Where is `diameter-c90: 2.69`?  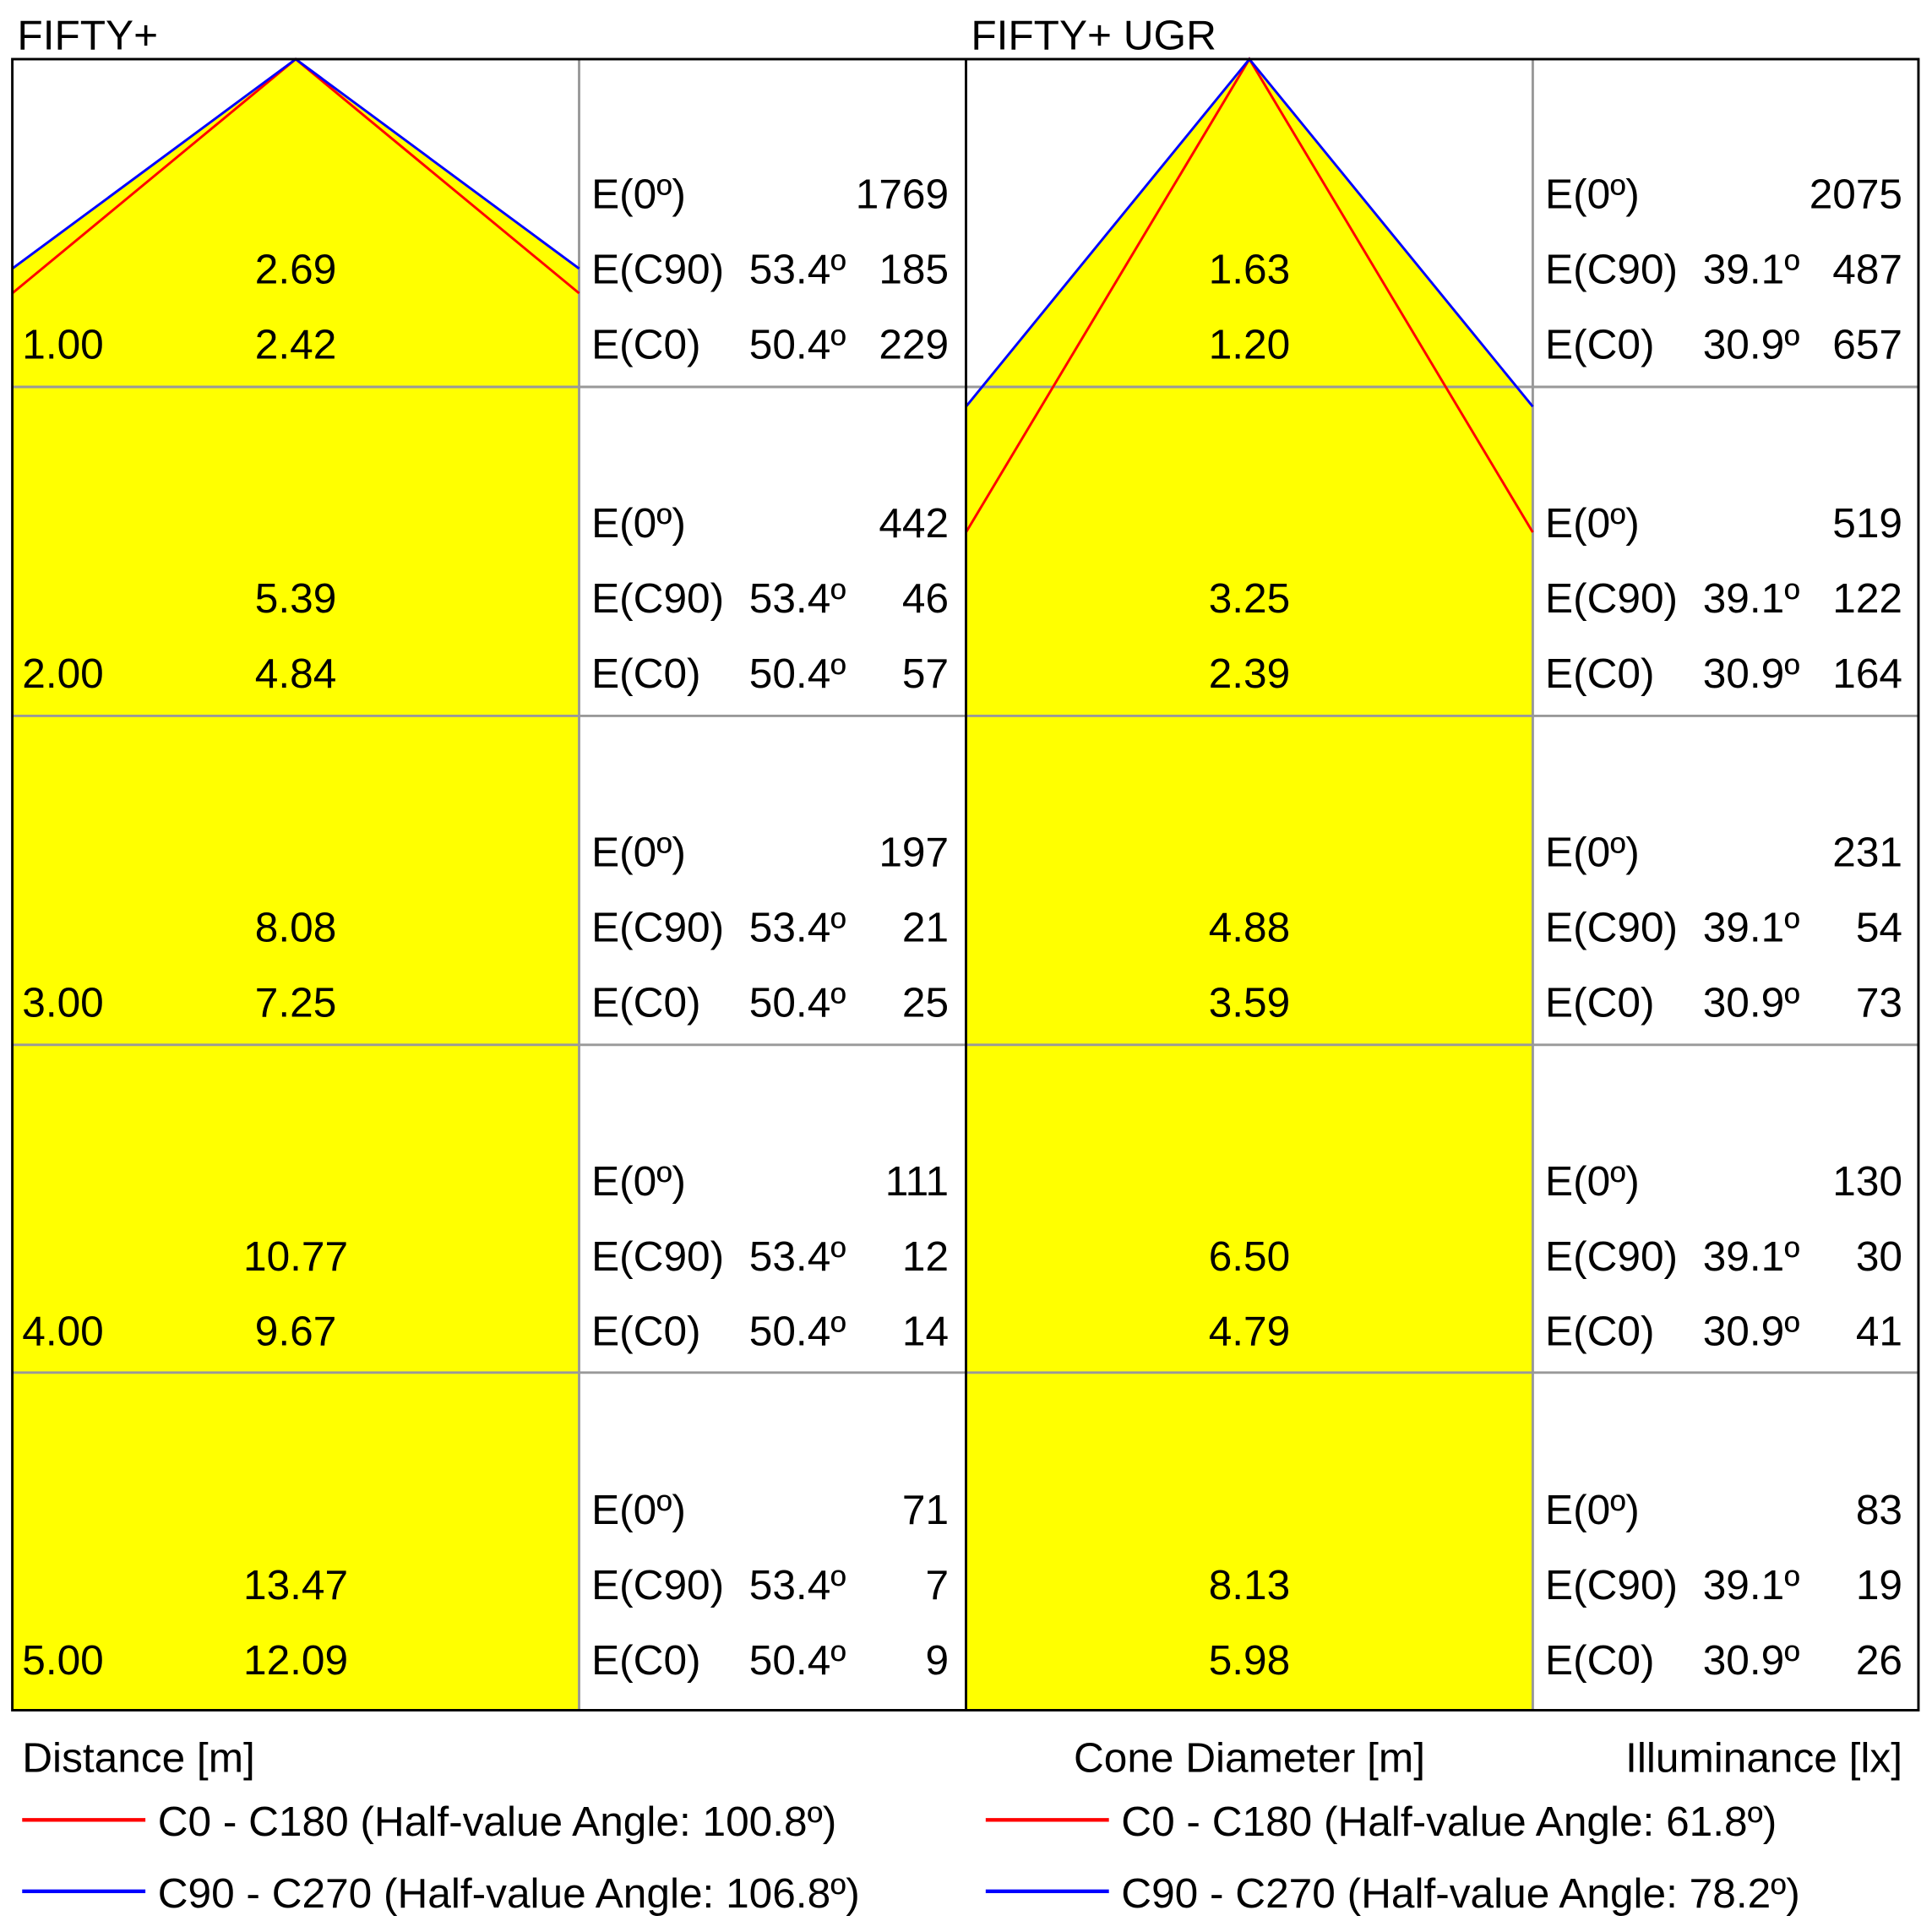 diameter-c90: 2.69 is located at coordinates (296, 268).